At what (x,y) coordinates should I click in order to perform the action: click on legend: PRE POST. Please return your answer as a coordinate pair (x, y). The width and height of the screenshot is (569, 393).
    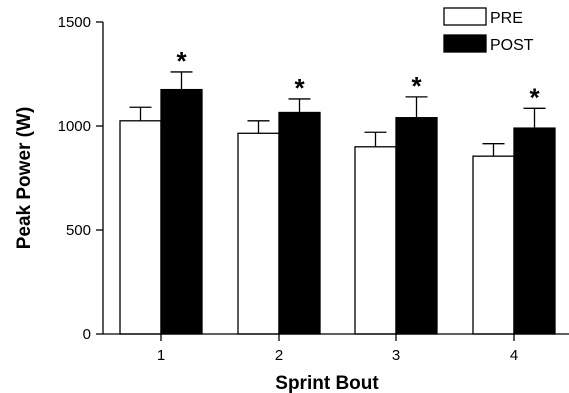
    Looking at the image, I should click on (488, 30).